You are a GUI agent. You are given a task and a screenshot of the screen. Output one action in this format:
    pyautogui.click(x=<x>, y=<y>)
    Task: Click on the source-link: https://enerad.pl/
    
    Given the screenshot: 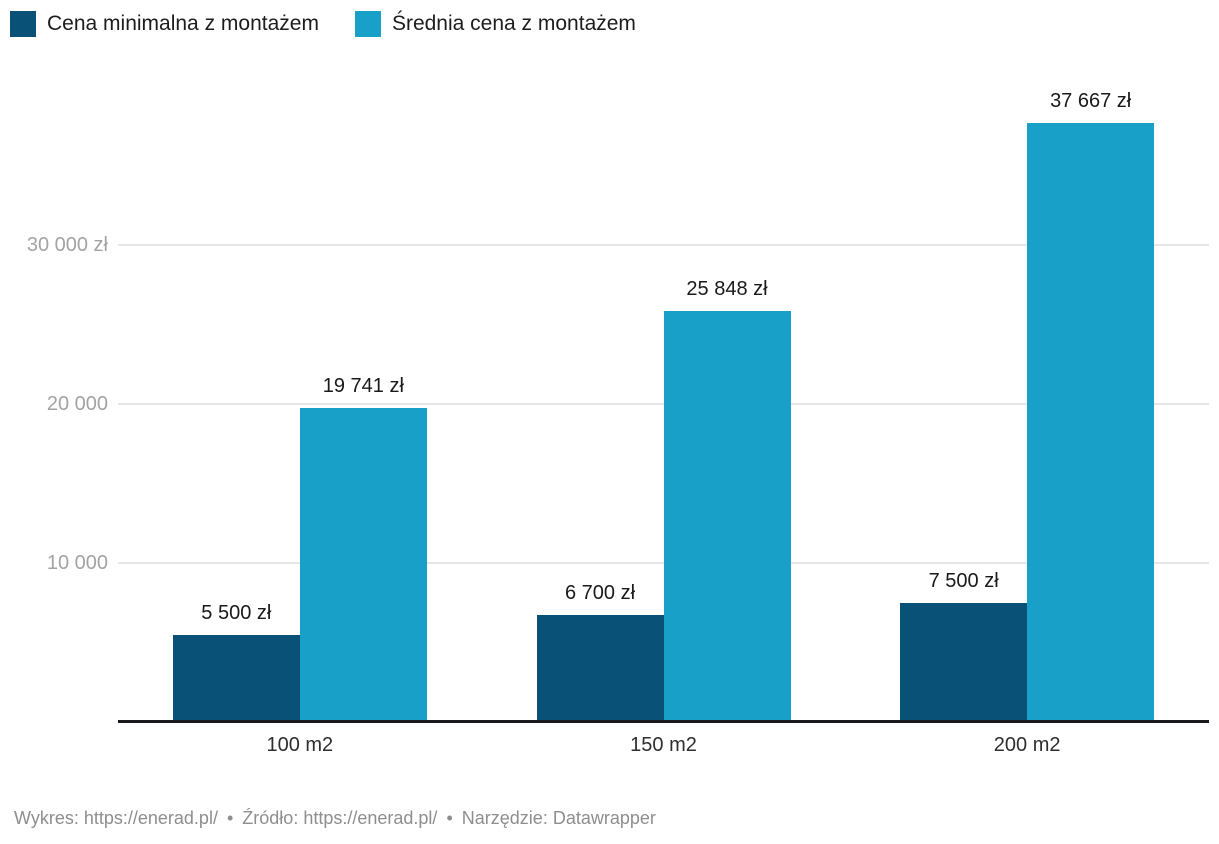 What is the action you would take?
    pyautogui.click(x=370, y=818)
    